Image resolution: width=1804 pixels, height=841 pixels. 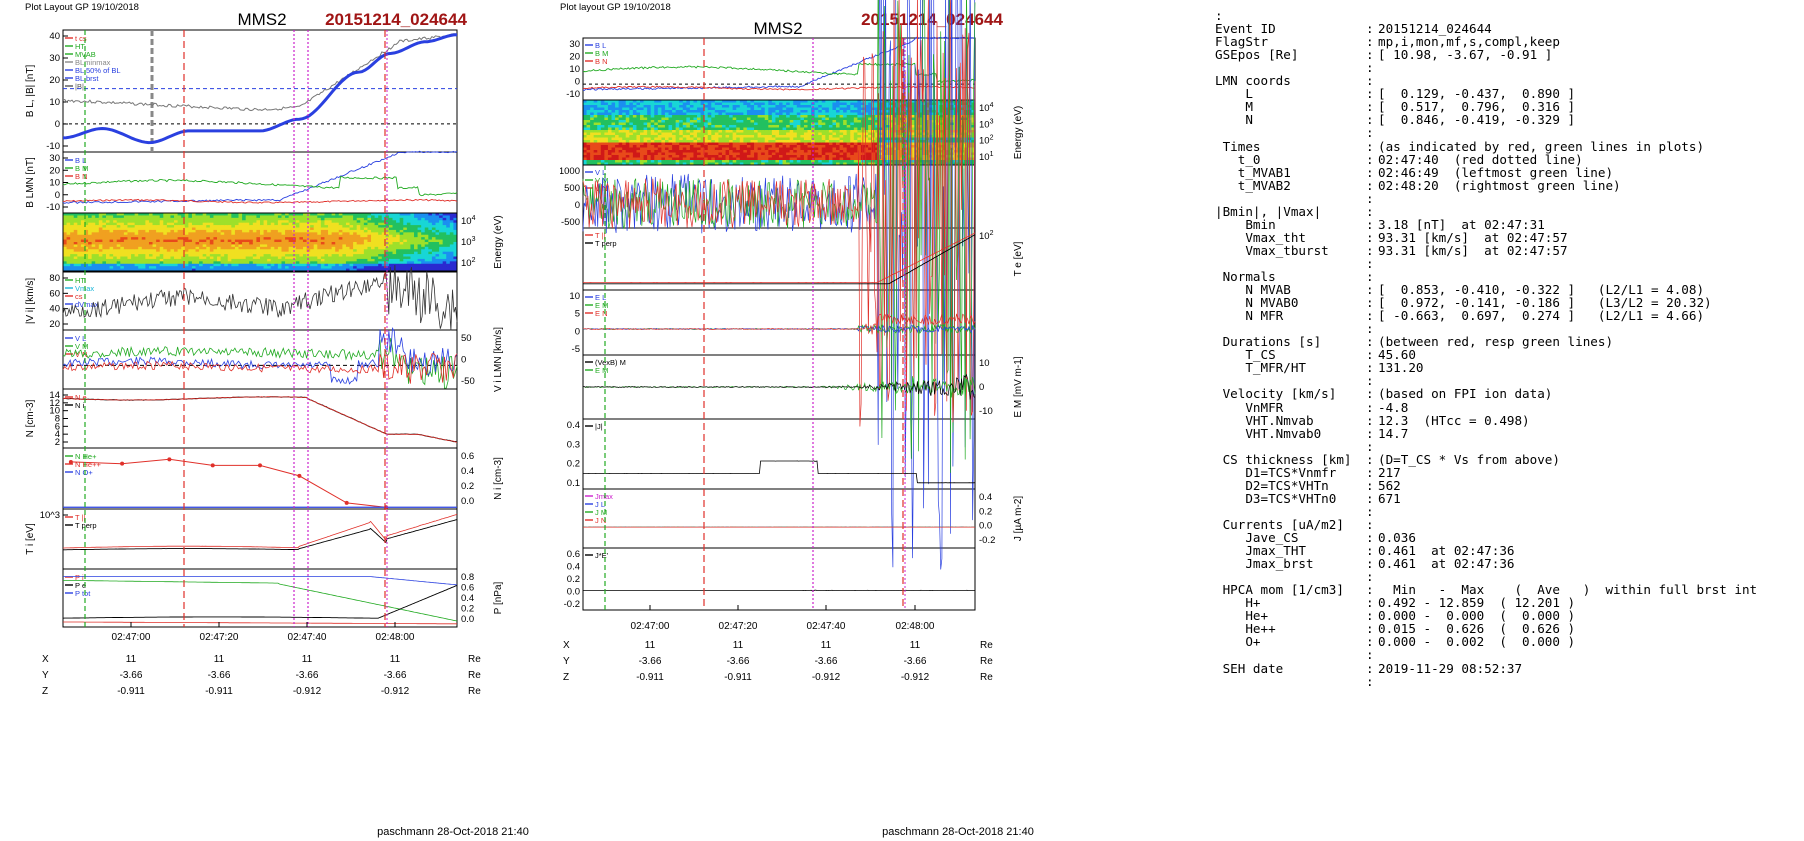 I want to click on he-pp-marker, so click(x=212, y=465).